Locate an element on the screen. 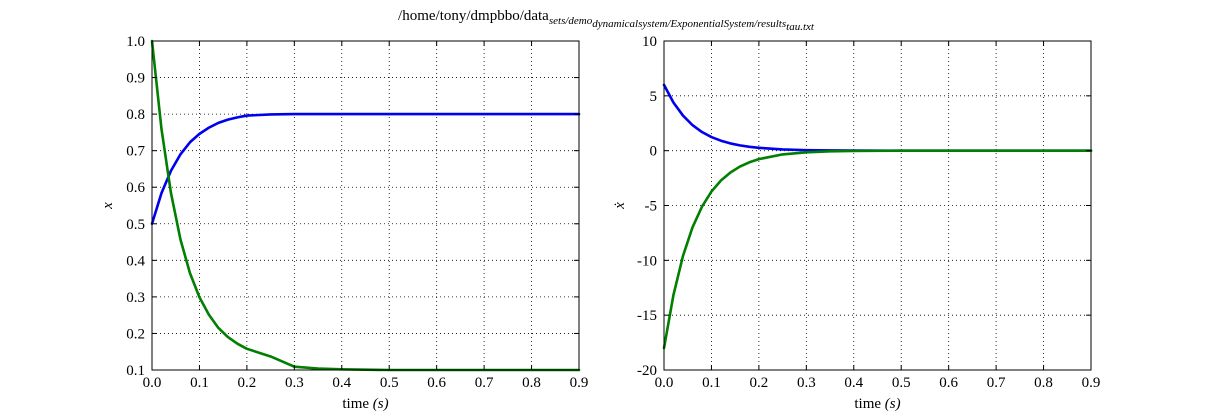 The image size is (1212, 412). title-sub-1: sets/demo is located at coordinates (571, 21).